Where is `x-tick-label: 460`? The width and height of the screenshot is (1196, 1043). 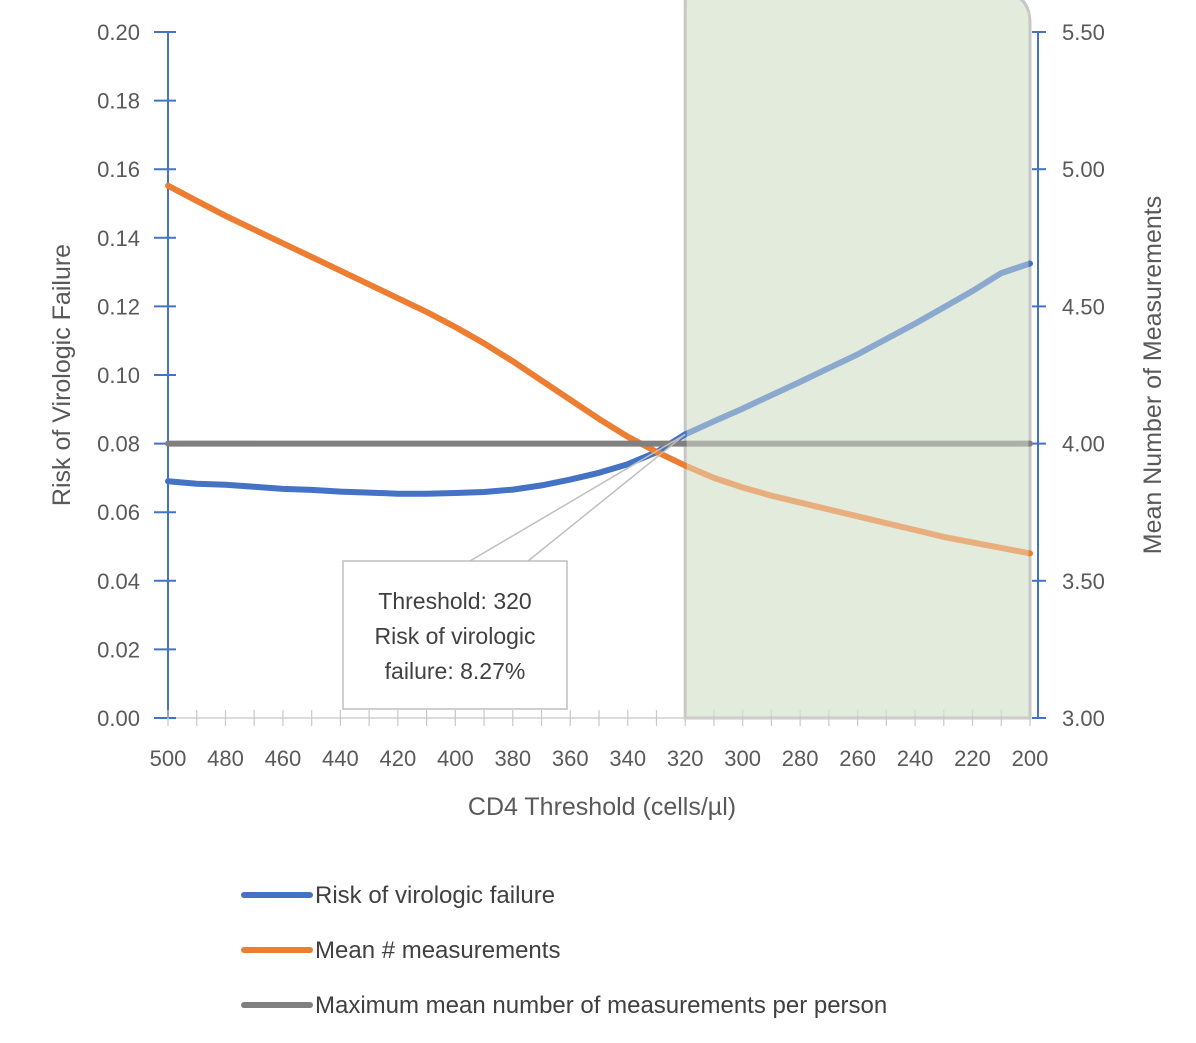 x-tick-label: 460 is located at coordinates (283, 758).